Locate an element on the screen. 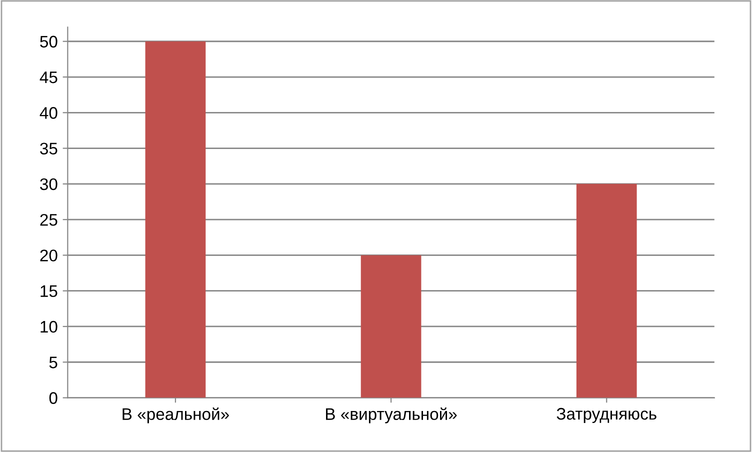 This screenshot has height=452, width=752. x-tick-label: В «реальной» is located at coordinates (175, 415).